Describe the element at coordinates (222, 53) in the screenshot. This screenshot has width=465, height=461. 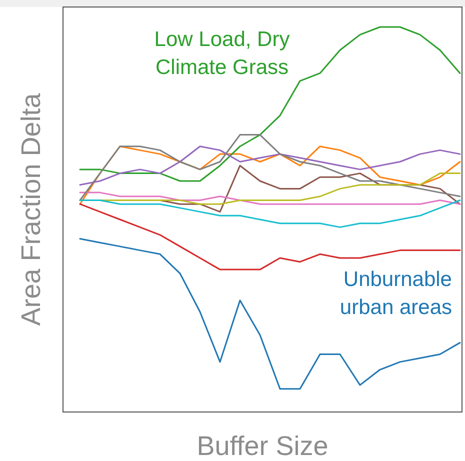
I see `series-label: Low Load, Dry Climate Grass` at that location.